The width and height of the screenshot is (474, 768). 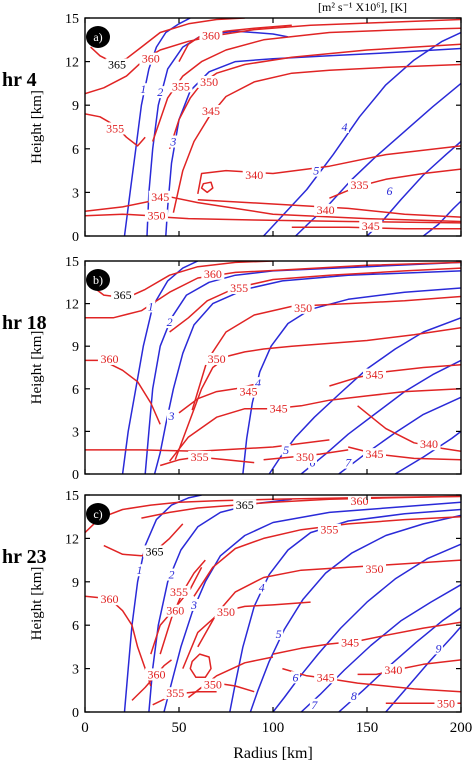 What do you see at coordinates (354, 696) in the screenshot?
I see `contour-label: 8` at bounding box center [354, 696].